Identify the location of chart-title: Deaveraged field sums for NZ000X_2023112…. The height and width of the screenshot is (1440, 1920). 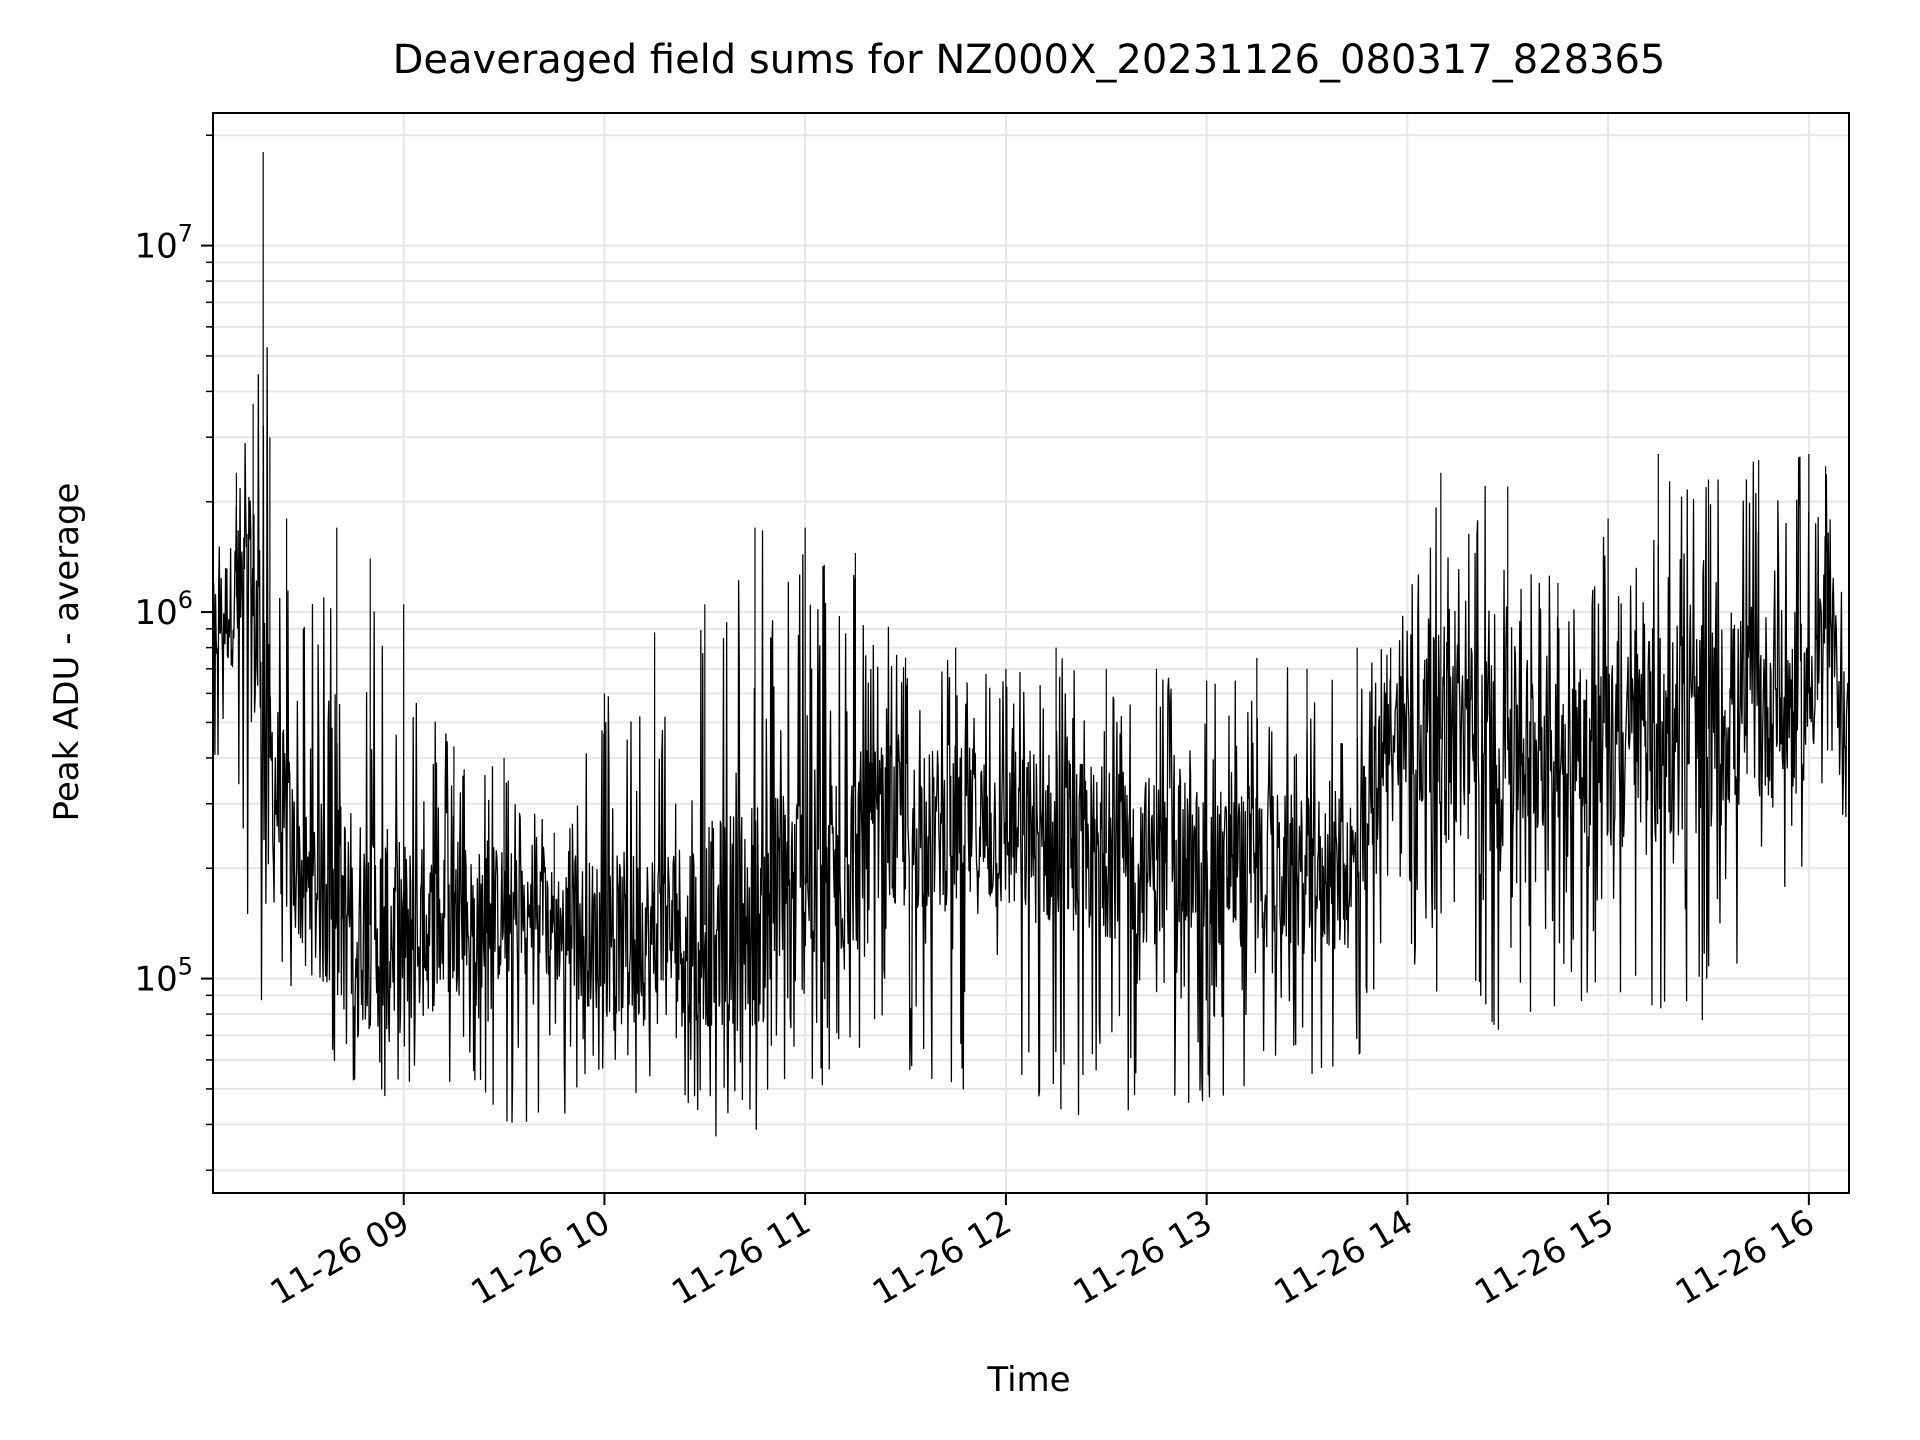
(1029, 60).